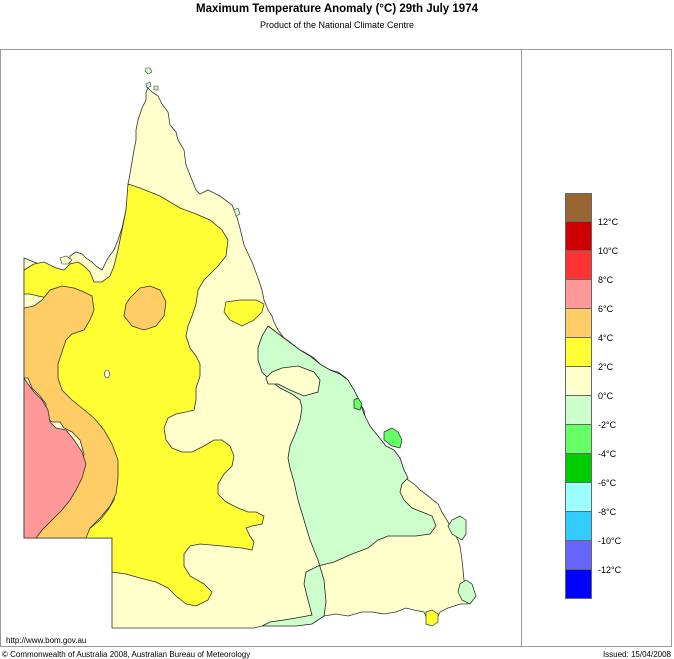  Describe the element at coordinates (607, 454) in the screenshot. I see `legend-label: -4°C` at that location.